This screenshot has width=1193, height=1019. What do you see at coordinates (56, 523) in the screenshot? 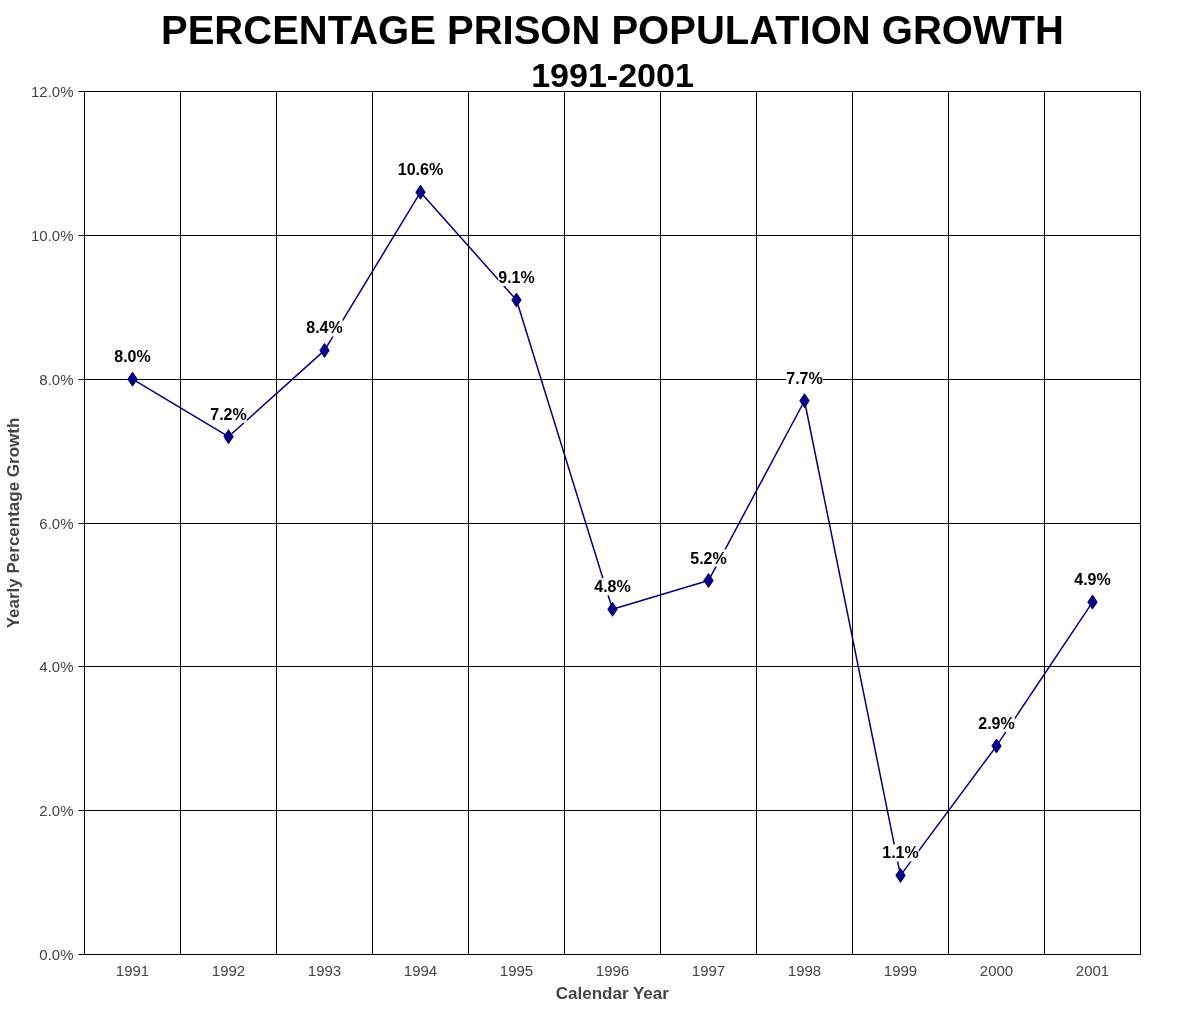
I see `y-tick-label: 6.0%` at bounding box center [56, 523].